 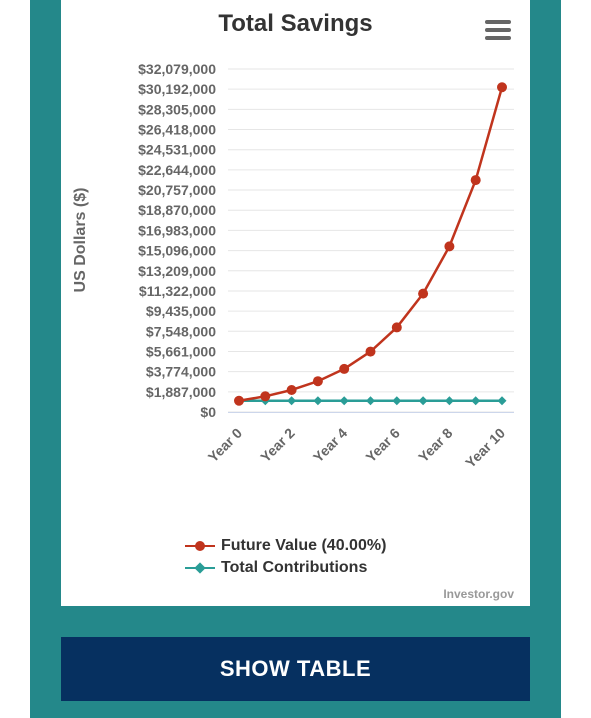 I want to click on y-tick-label: $1,887,000, so click(x=181, y=392).